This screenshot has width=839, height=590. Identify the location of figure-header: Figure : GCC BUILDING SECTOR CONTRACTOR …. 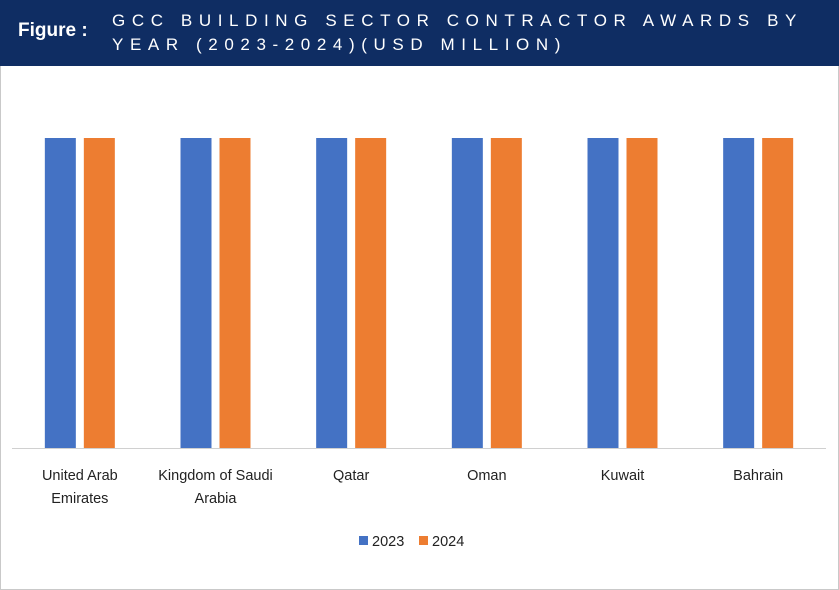
(419, 33).